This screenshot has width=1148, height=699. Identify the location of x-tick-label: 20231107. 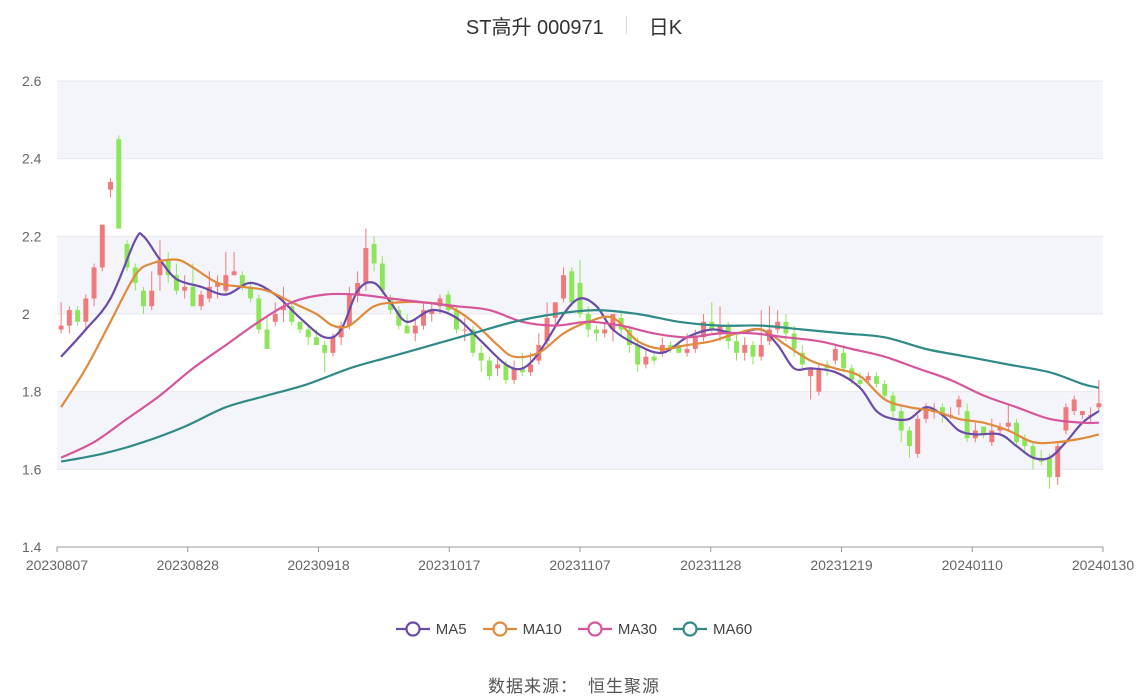
(579, 565).